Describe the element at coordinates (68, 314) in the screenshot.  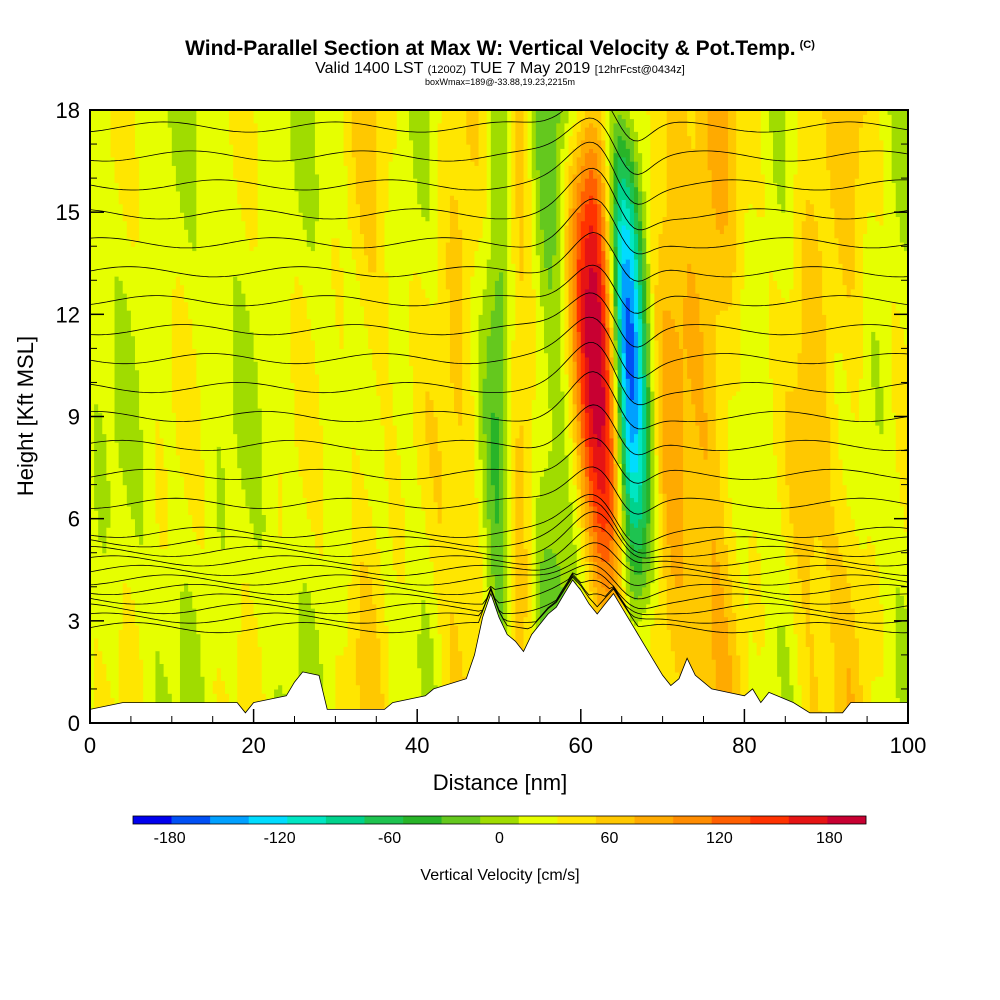
I see `y-tick-label: 12` at that location.